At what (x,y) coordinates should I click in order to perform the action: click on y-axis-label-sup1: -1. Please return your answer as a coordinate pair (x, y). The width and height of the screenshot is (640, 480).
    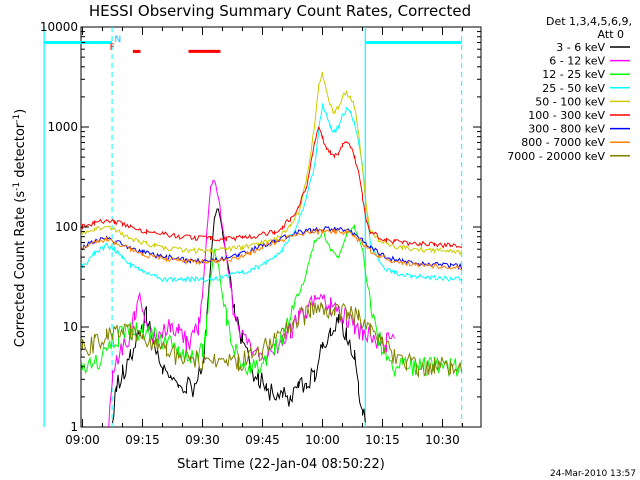
    Looking at the image, I should click on (17, 186).